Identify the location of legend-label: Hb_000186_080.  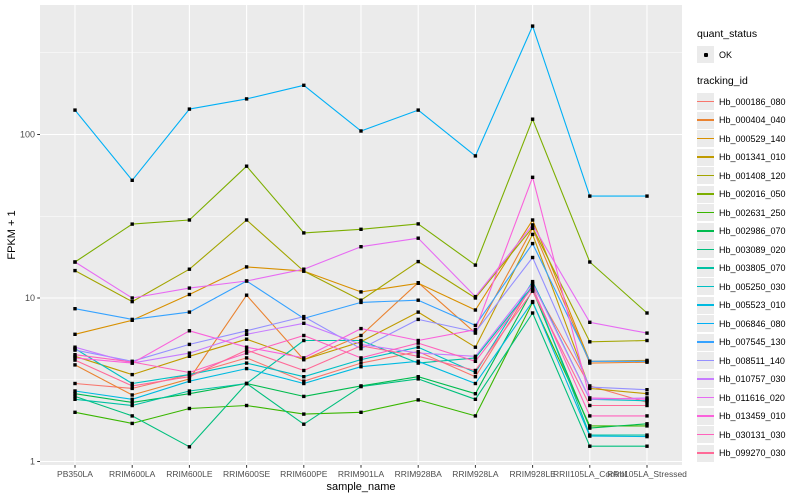
(752, 101).